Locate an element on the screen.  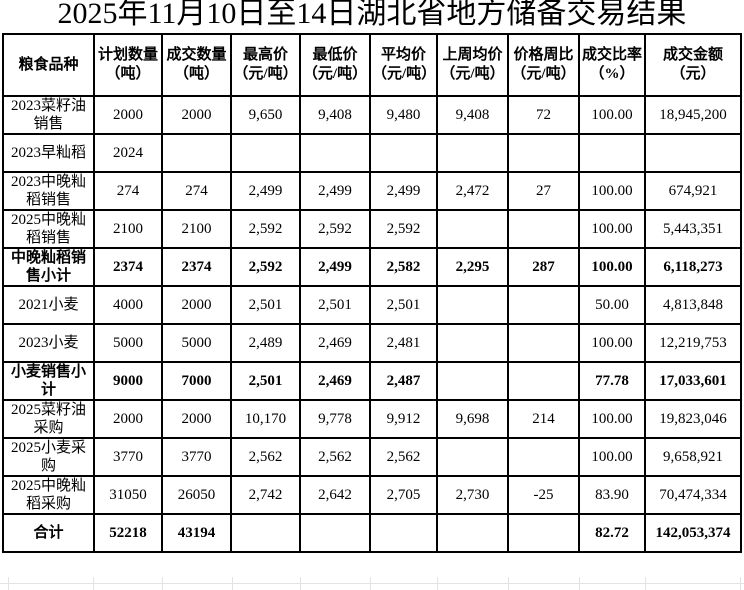
header-traded-quantity: 成交数量 （吨） is located at coordinates (196, 65).